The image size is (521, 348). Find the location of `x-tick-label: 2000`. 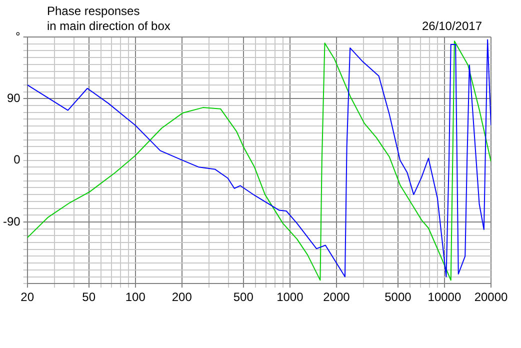

x-tick-label: 2000 is located at coordinates (336, 297).